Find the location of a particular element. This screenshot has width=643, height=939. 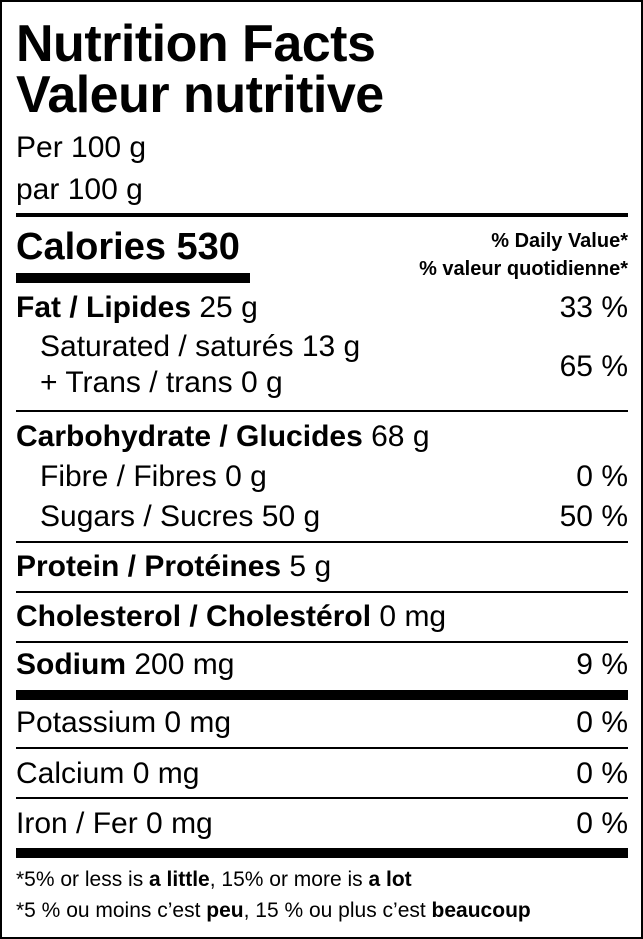

carbohydrate-amount: 68 g is located at coordinates (400, 436).